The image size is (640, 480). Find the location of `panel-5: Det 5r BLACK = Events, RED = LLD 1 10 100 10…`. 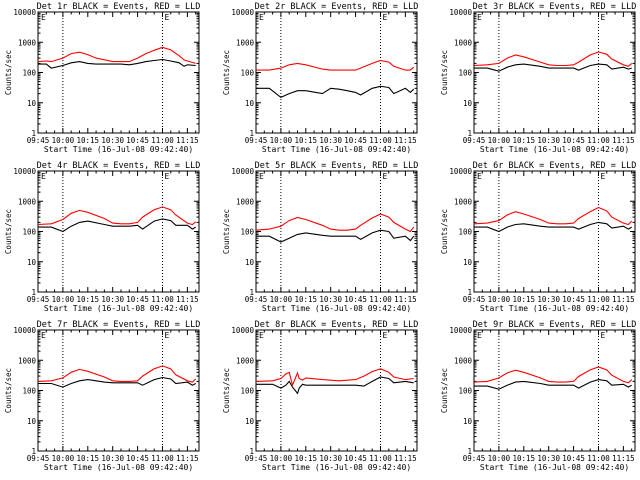

panel-5: Det 5r BLACK = Events, RED = LLD 1 10 100 10… is located at coordinates (320, 237).